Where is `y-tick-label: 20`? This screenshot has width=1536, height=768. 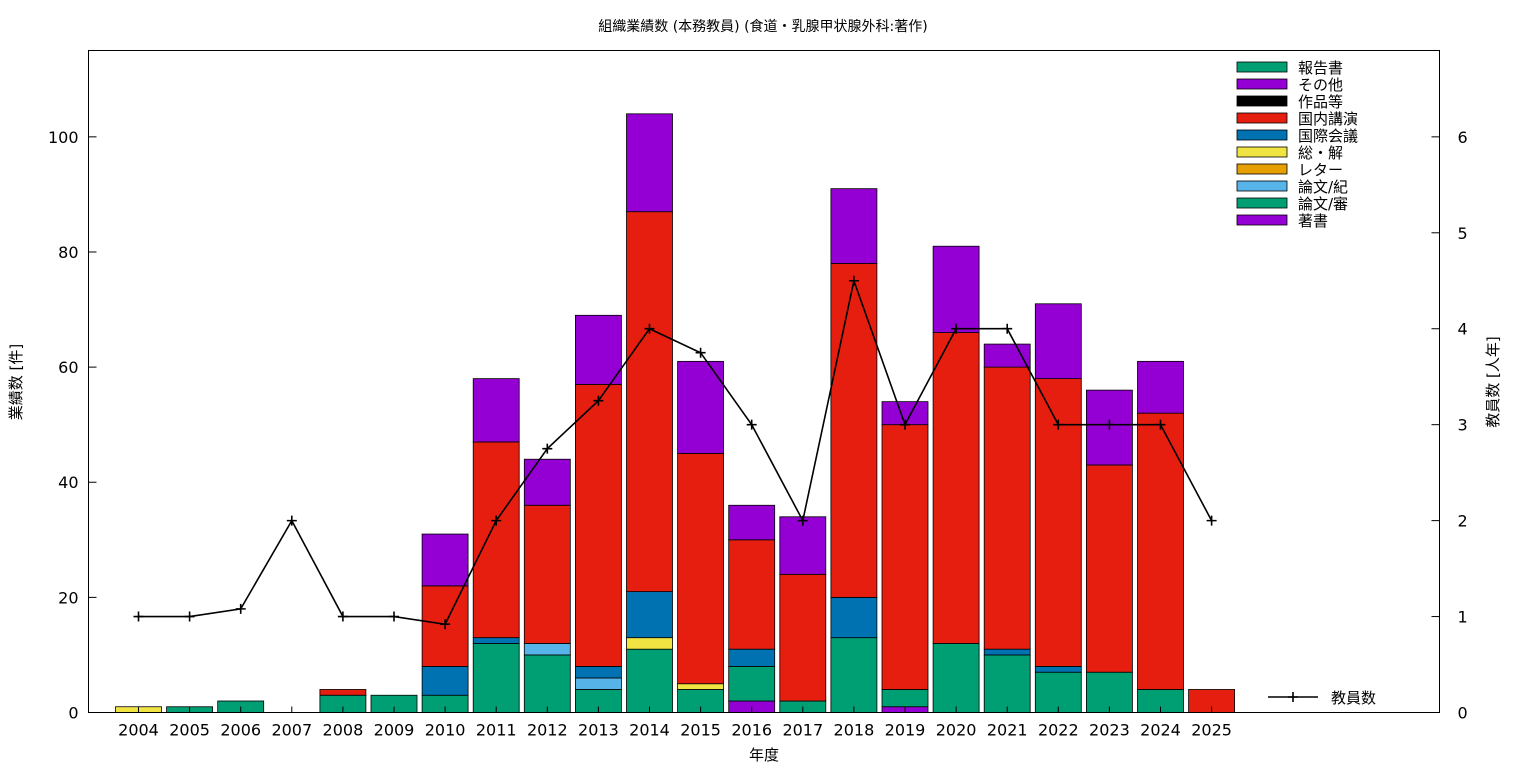 y-tick-label: 20 is located at coordinates (68, 597).